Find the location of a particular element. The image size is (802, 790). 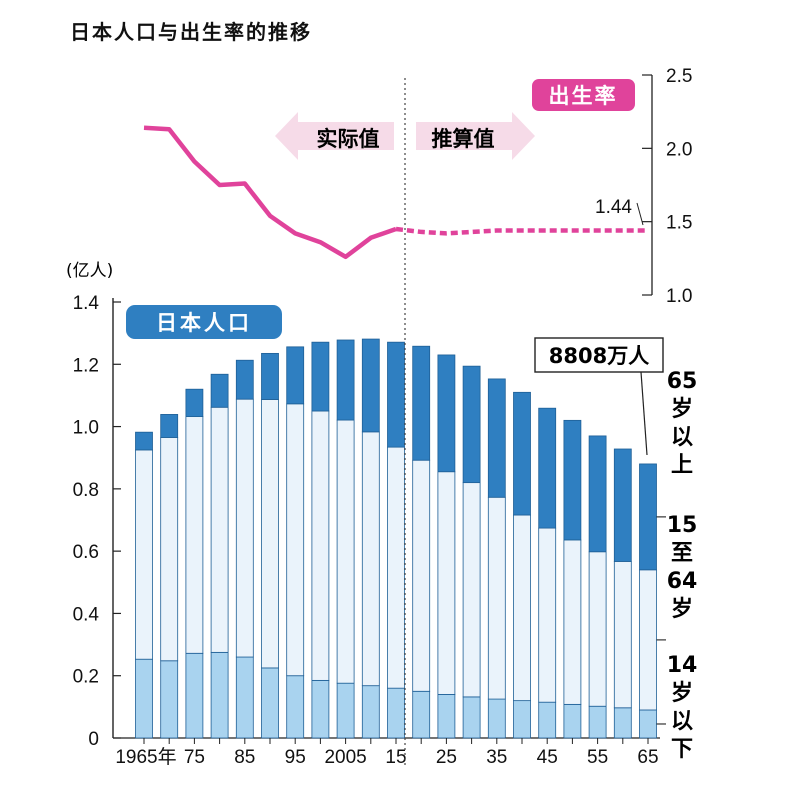

bar-x-tick-label: 45 is located at coordinates (547, 757).